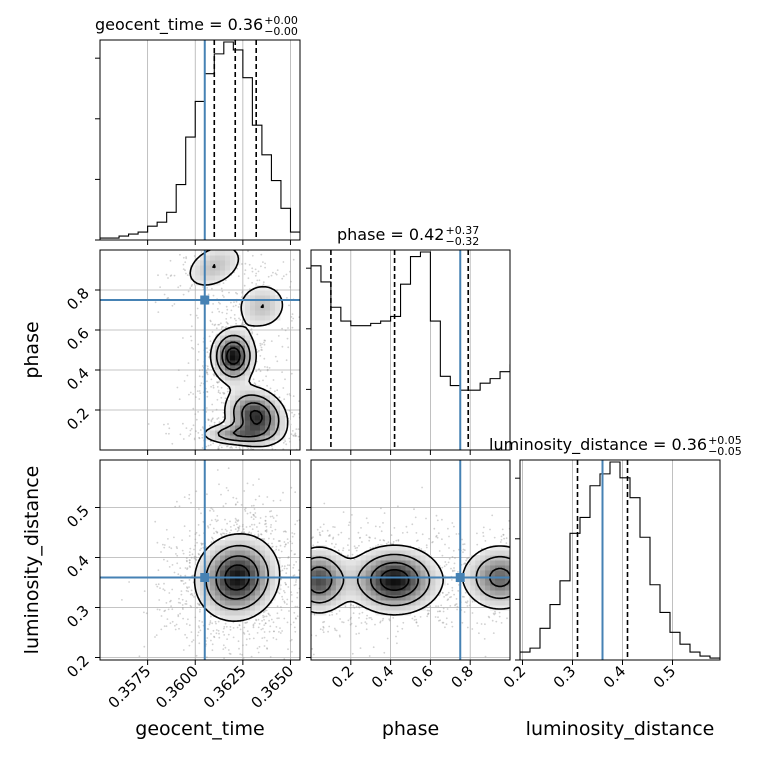  I want to click on title-value: phase = 0.42, so click(390, 234).